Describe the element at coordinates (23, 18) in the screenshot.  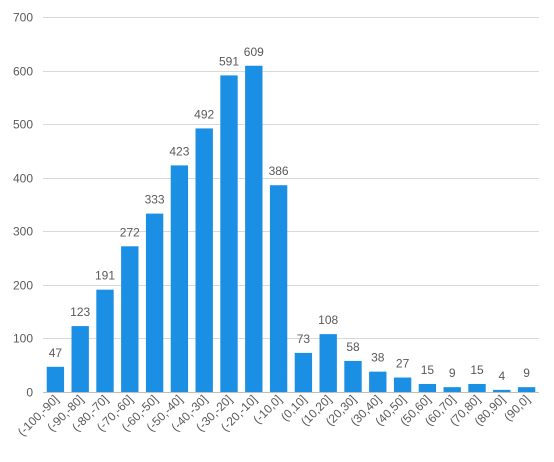
I see `y-tick-label: 700` at that location.